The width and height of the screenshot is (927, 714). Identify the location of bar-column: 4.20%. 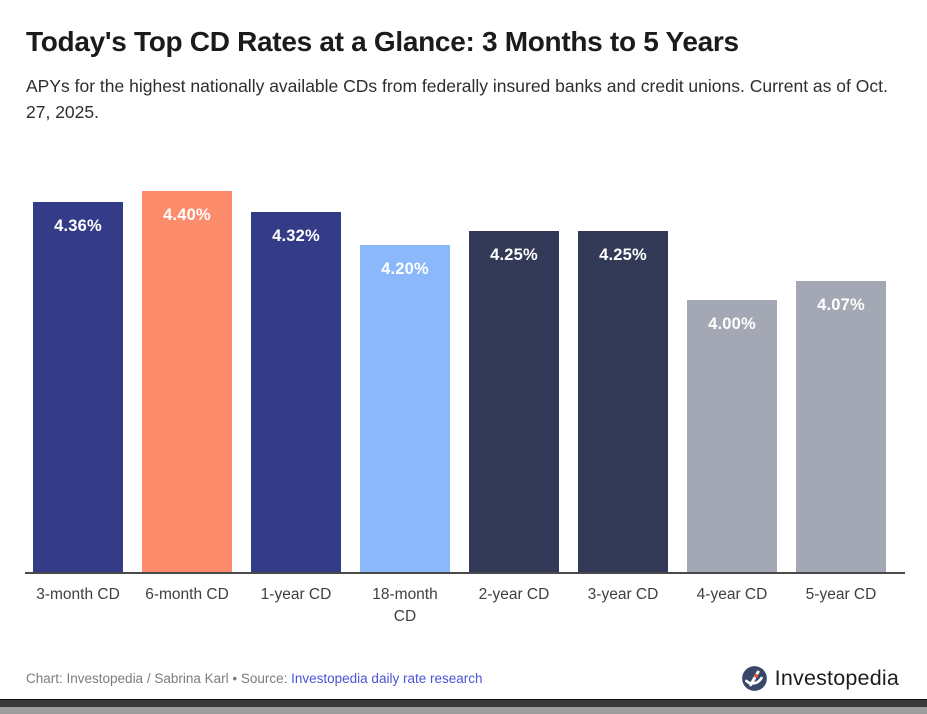
(405, 408).